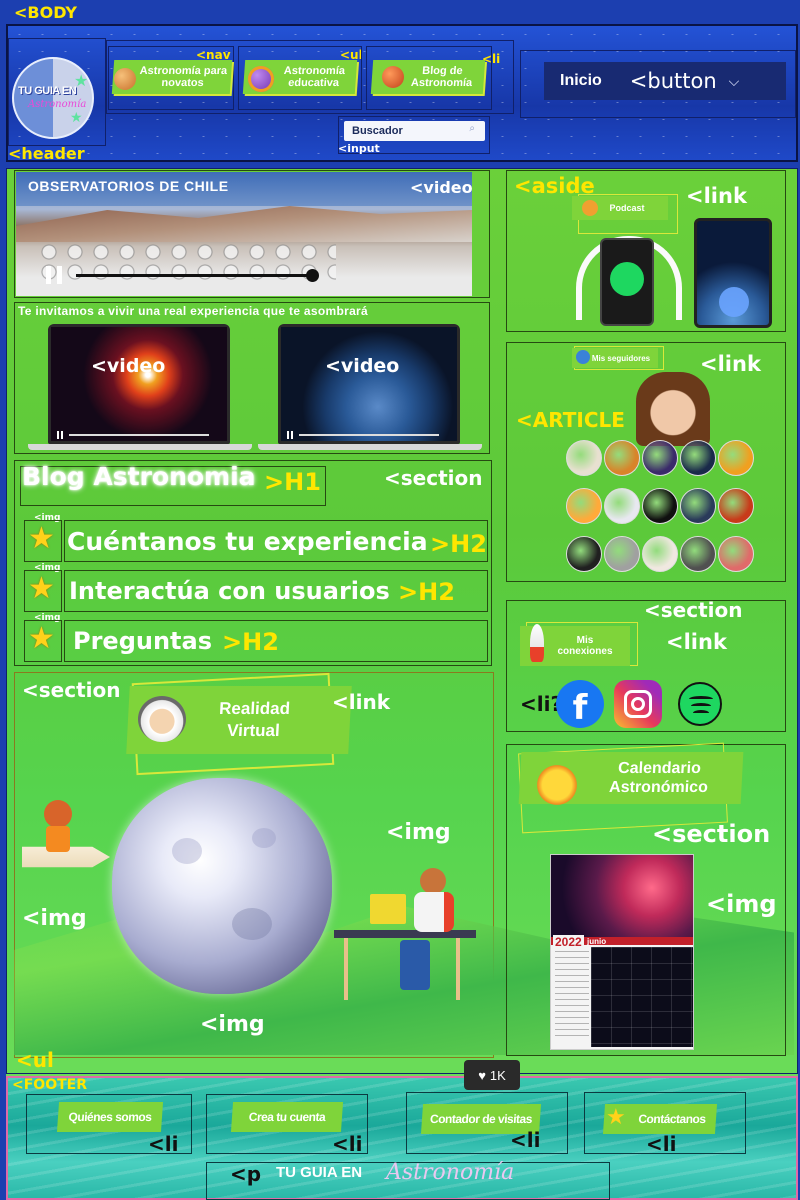  Describe the element at coordinates (46, 153) in the screenshot. I see `header-tag-label: <header` at that location.